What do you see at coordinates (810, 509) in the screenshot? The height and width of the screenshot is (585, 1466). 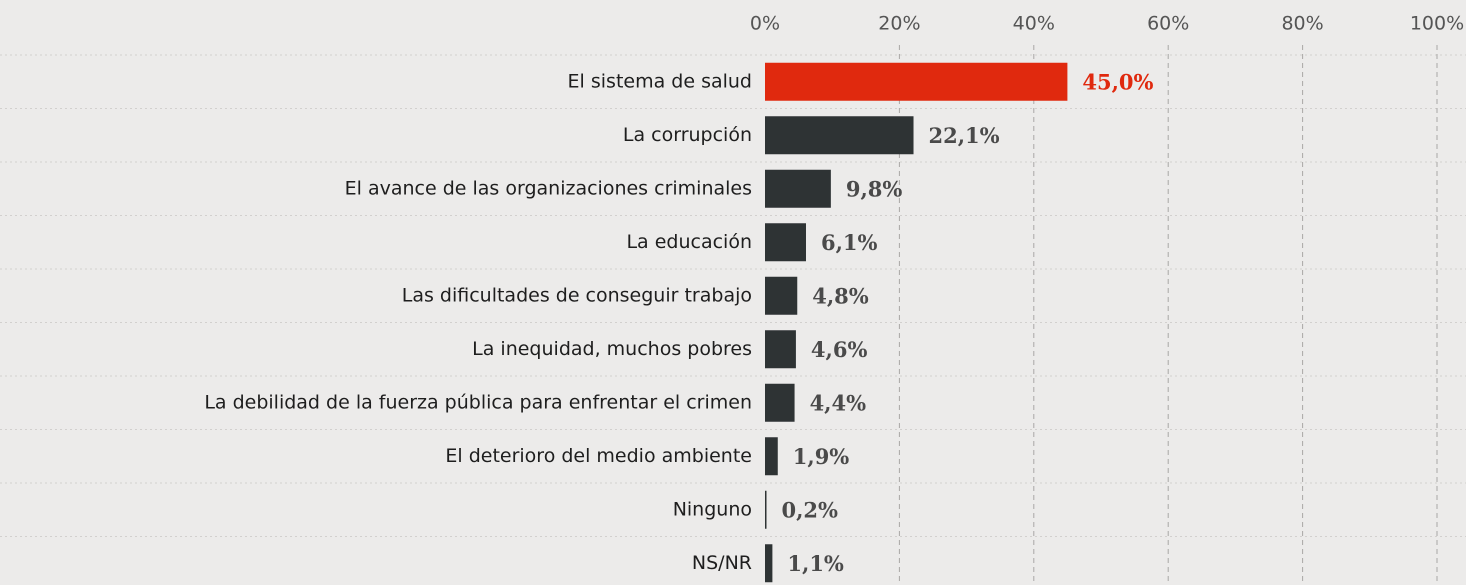 I see `value-label: 0,2%` at bounding box center [810, 509].